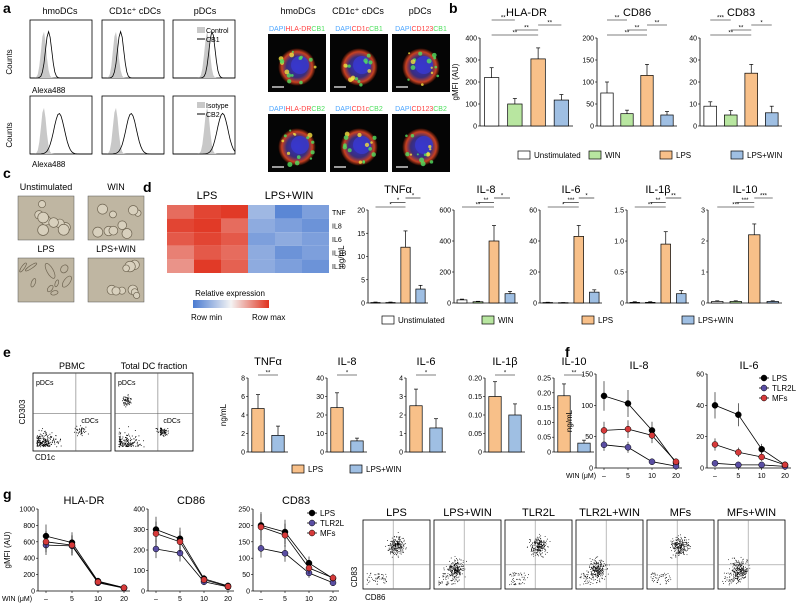 This screenshot has width=800, height=613. I want to click on legend-label: TLR2L, so click(784, 388).